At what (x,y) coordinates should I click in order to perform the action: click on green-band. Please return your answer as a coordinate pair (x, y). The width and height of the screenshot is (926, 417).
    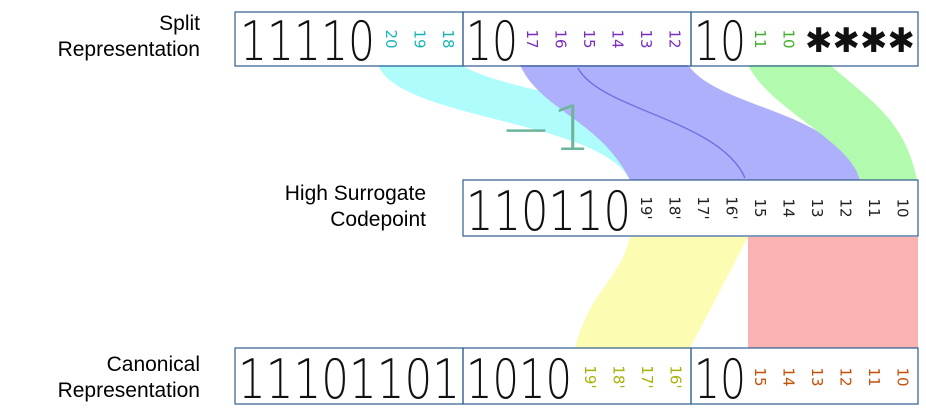
    Looking at the image, I should click on (832, 122).